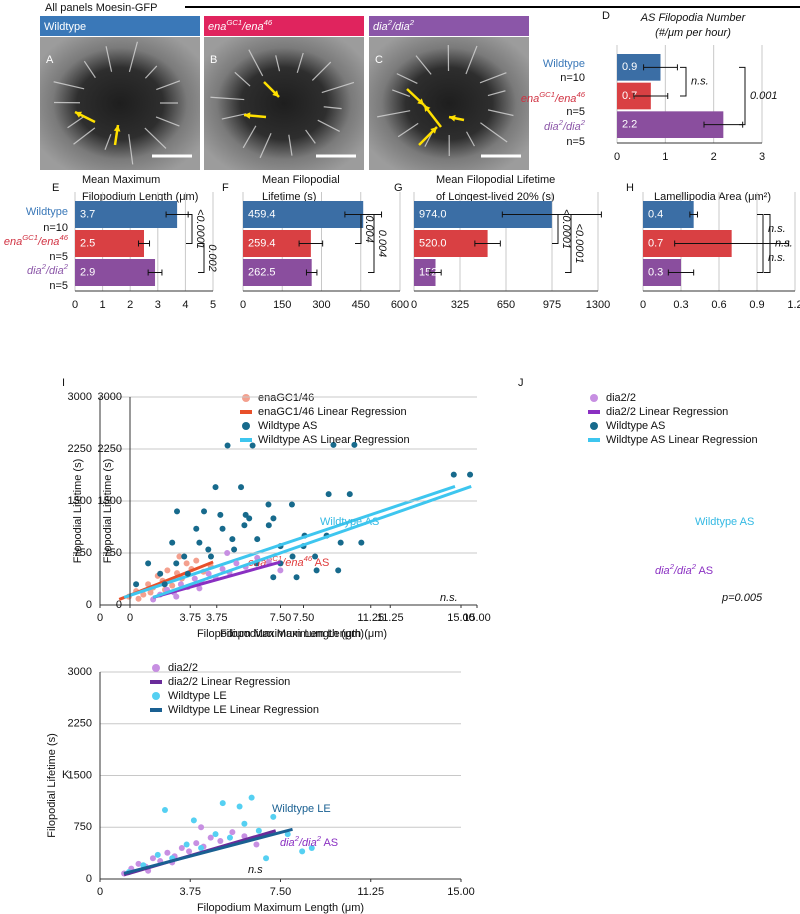 Image resolution: width=800 pixels, height=914 pixels. Describe the element at coordinates (606, 16) in the screenshot. I see `panel-letter: D` at that location.